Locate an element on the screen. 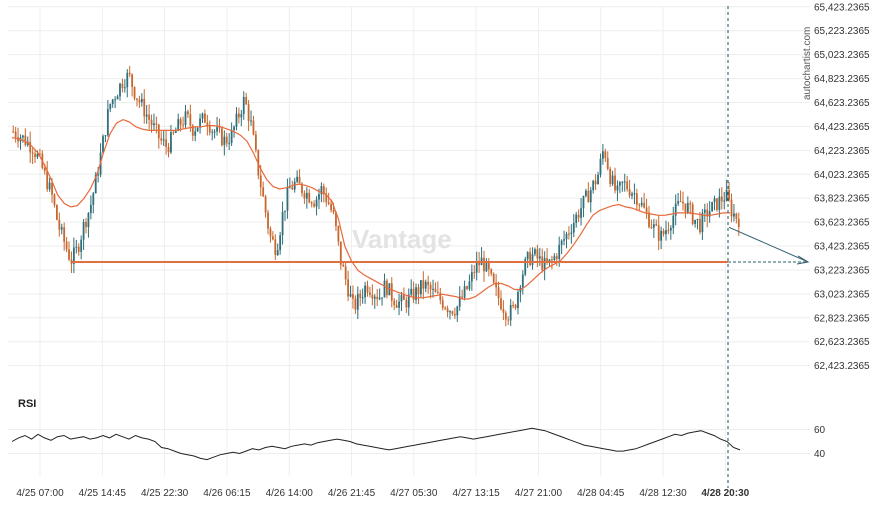 The height and width of the screenshot is (505, 887). projection-arrowhead is located at coordinates (803, 260).